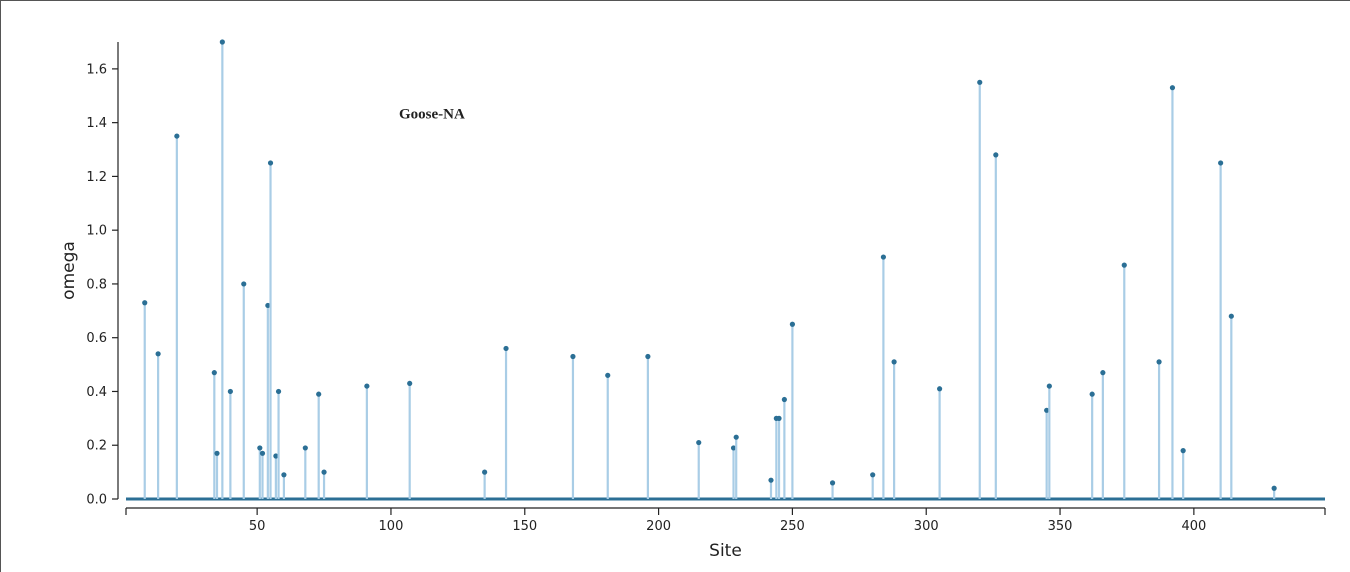 This screenshot has height=572, width=1350. What do you see at coordinates (658, 526) in the screenshot?
I see `x-tick-label: 200` at bounding box center [658, 526].